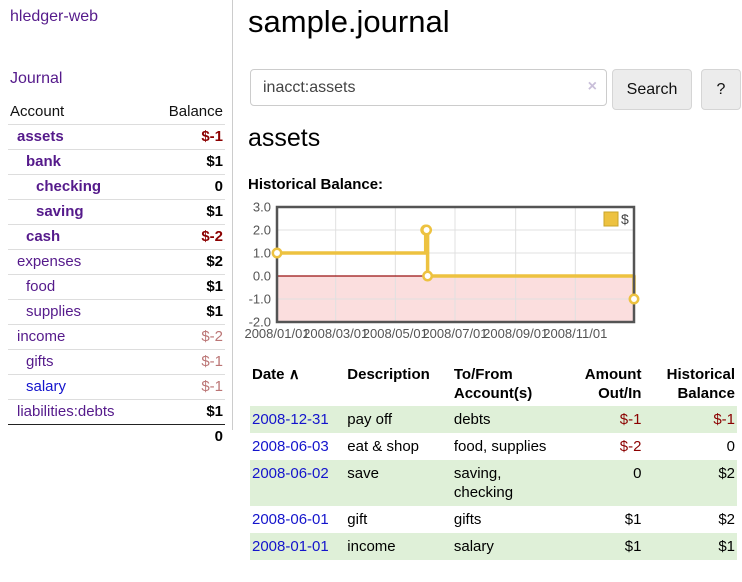 This screenshot has width=742, height=582. What do you see at coordinates (36, 78) in the screenshot?
I see `sidebar-item-journal: Journal` at bounding box center [36, 78].